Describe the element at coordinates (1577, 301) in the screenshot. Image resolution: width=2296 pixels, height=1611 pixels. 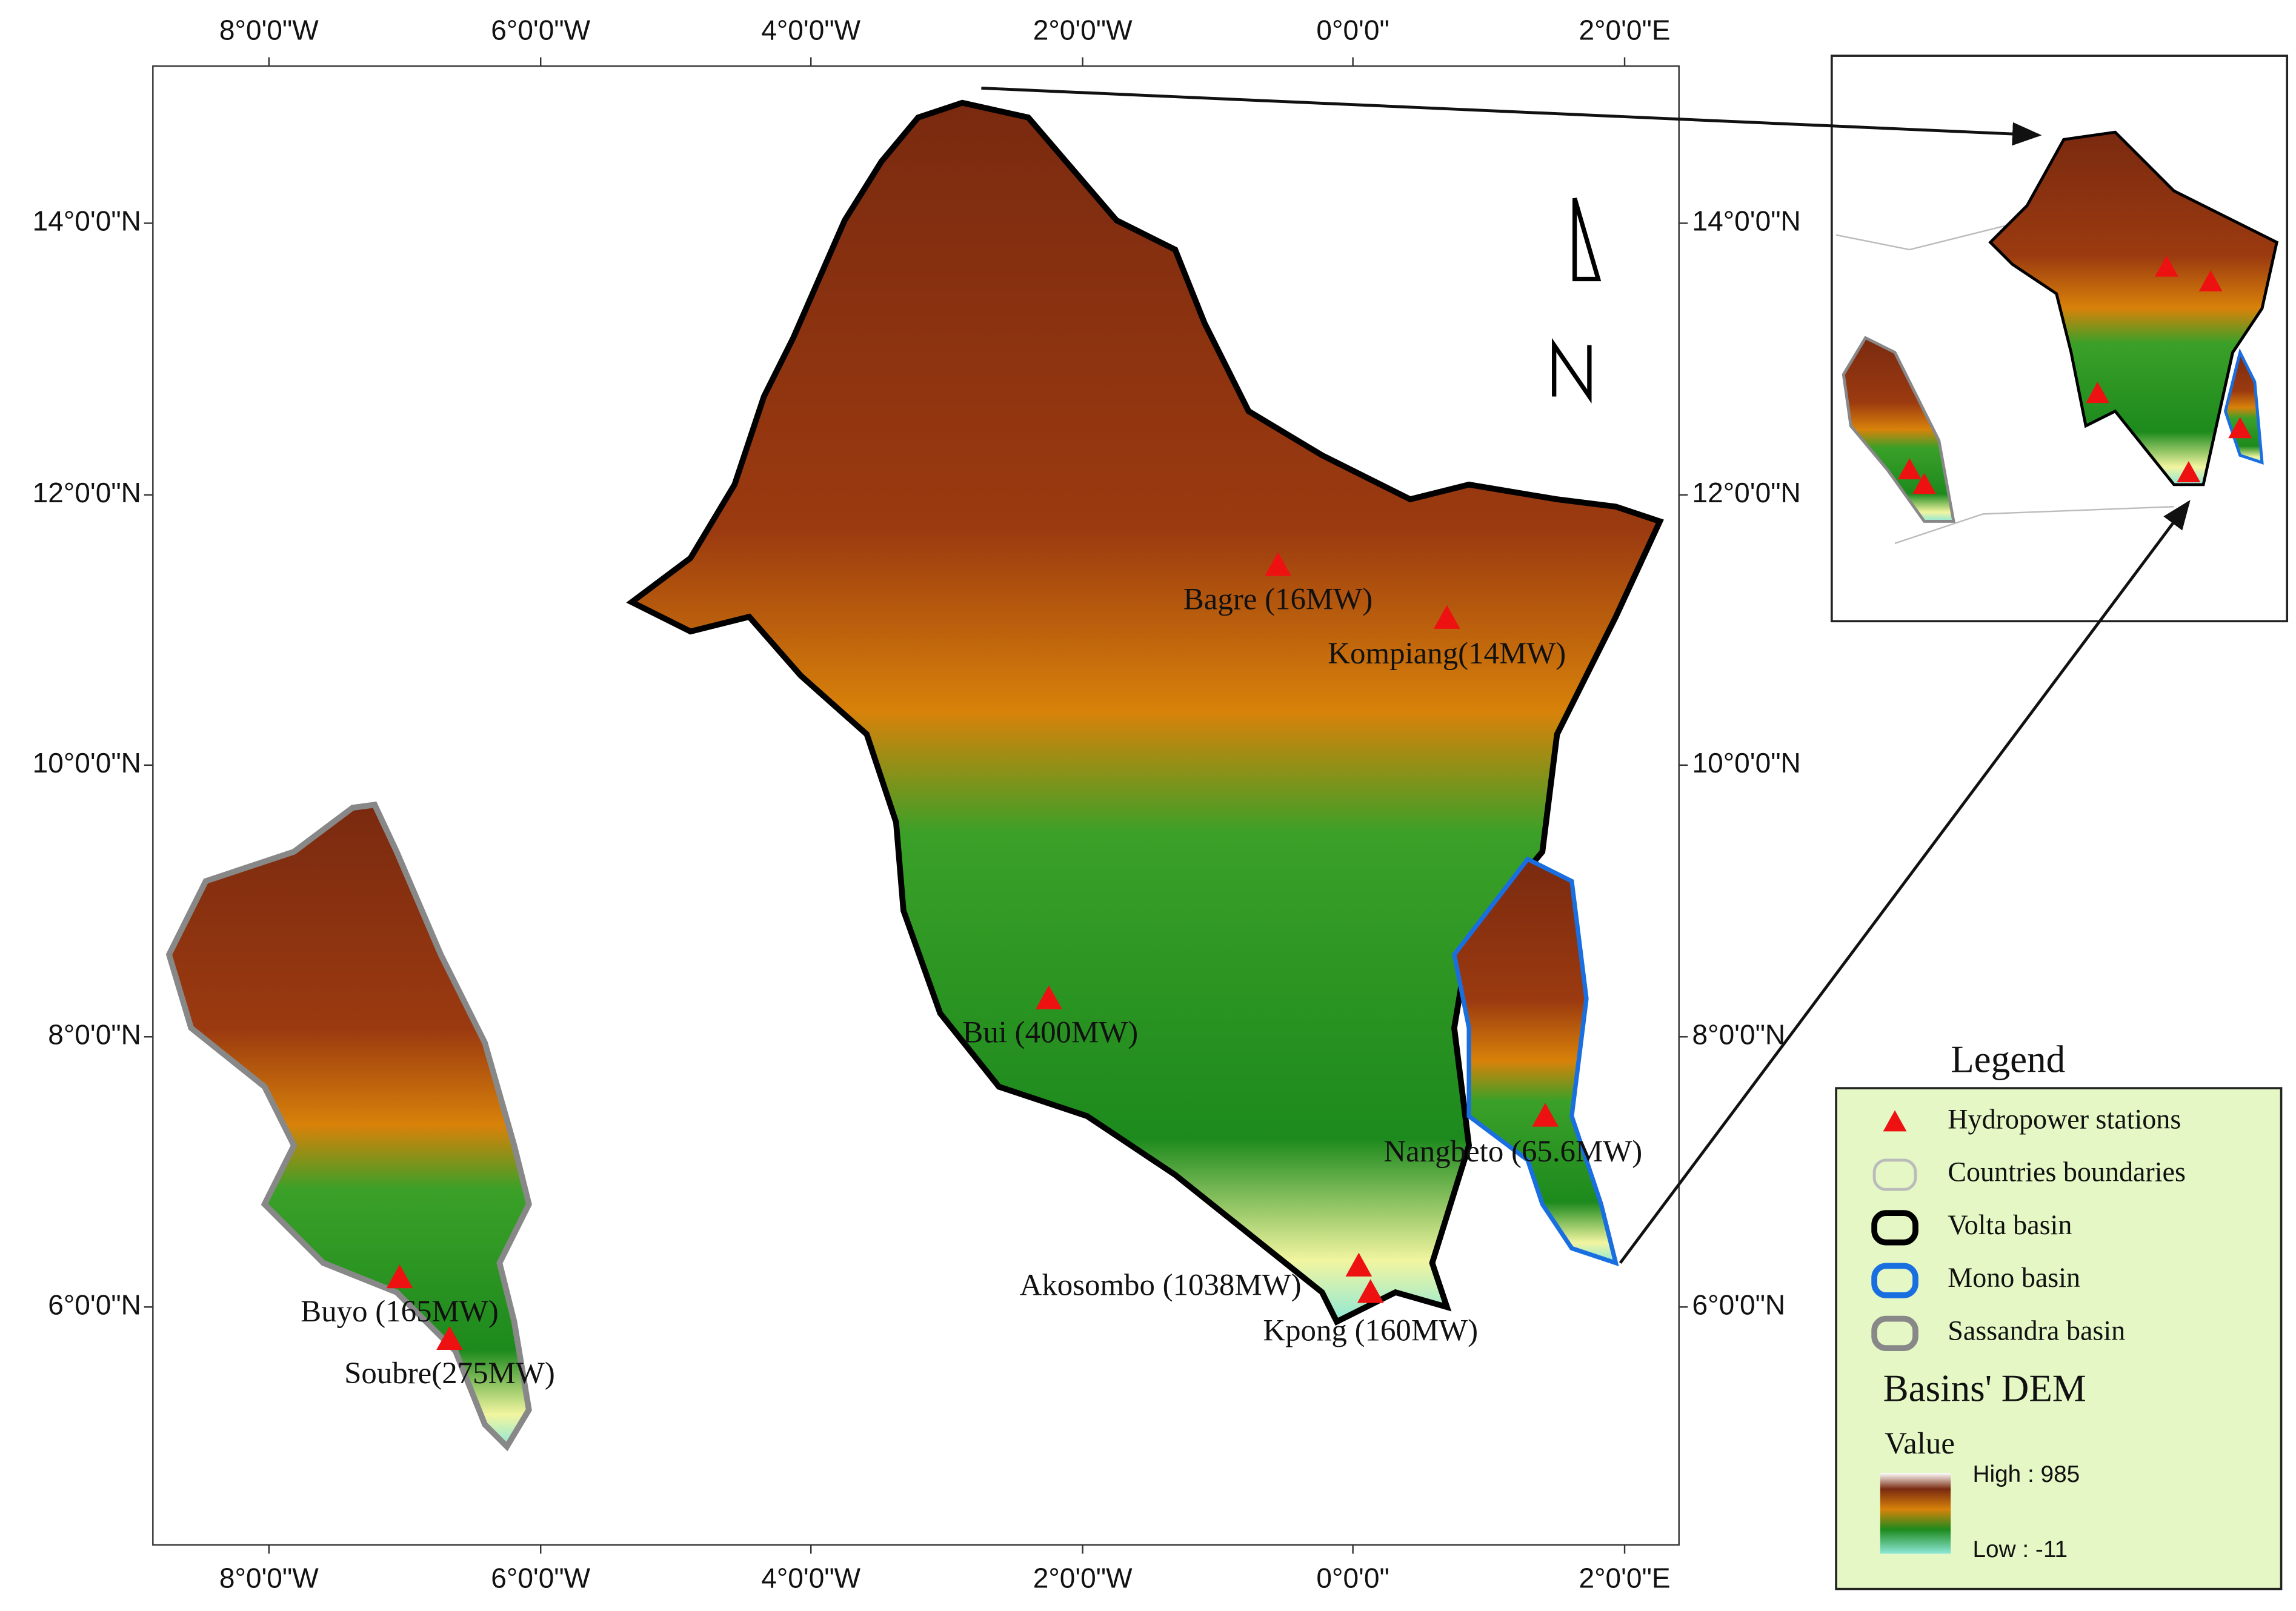
I see `north-arrow` at that location.